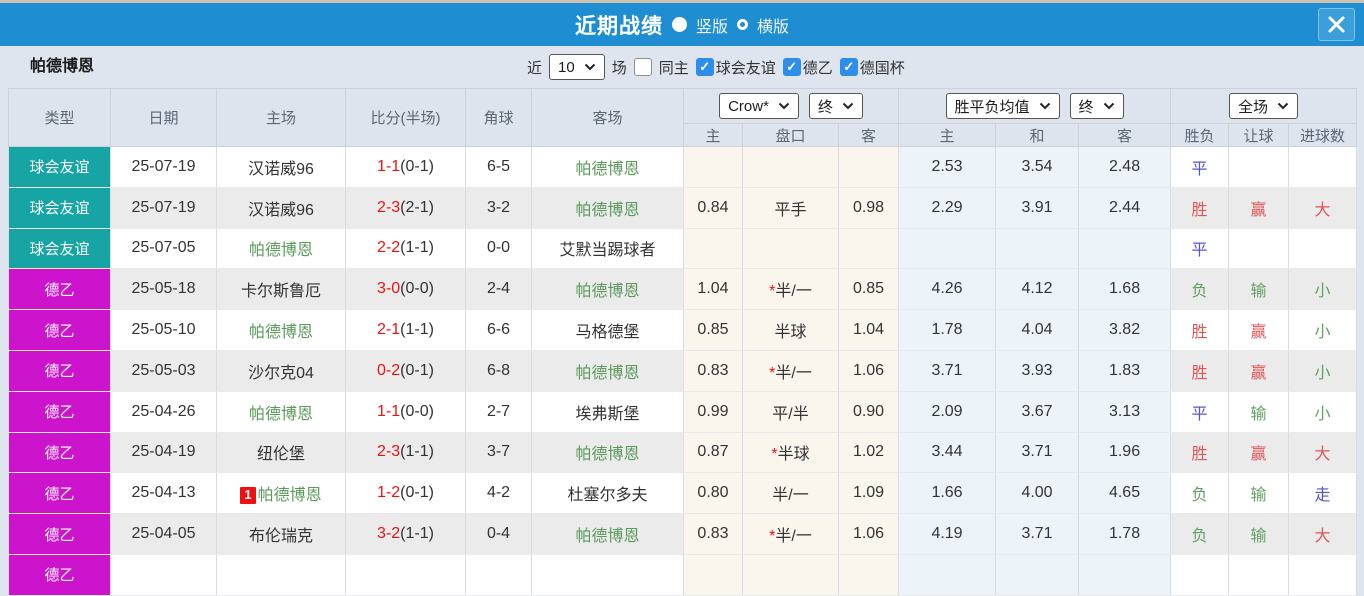 The height and width of the screenshot is (596, 1364). I want to click on filter-bar: 帕德博恩 近 10 场 同主 球会友谊 德乙 德国杯, so click(682, 67).